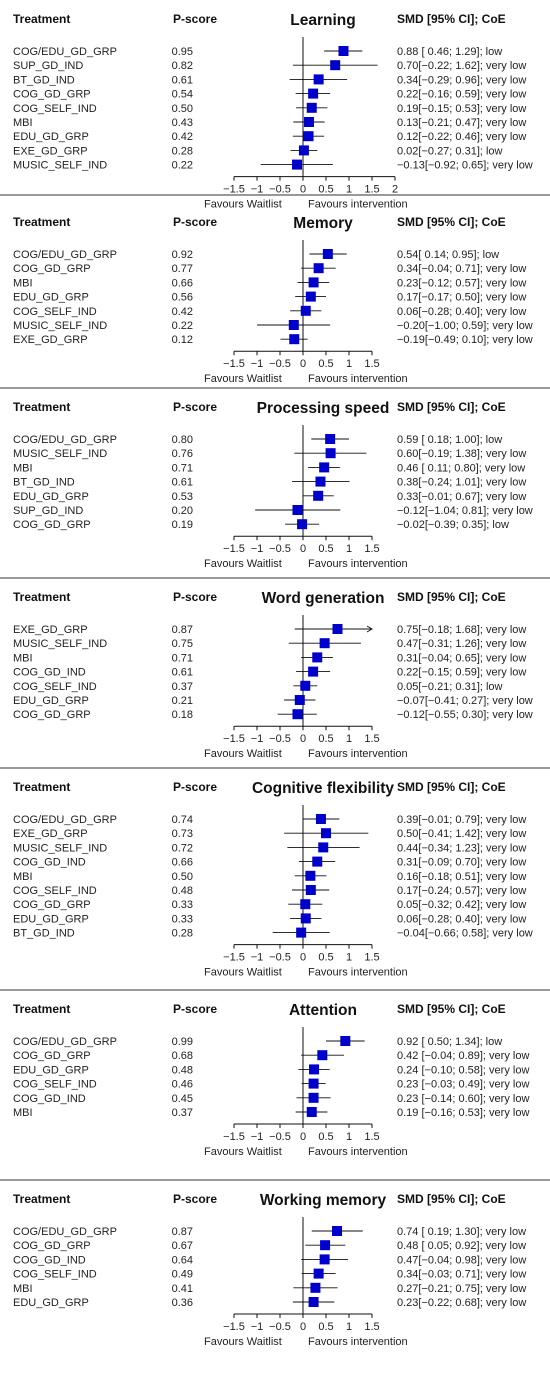 This screenshot has width=550, height=1376. What do you see at coordinates (182, 848) in the screenshot?
I see `pscore-value: 0.72` at bounding box center [182, 848].